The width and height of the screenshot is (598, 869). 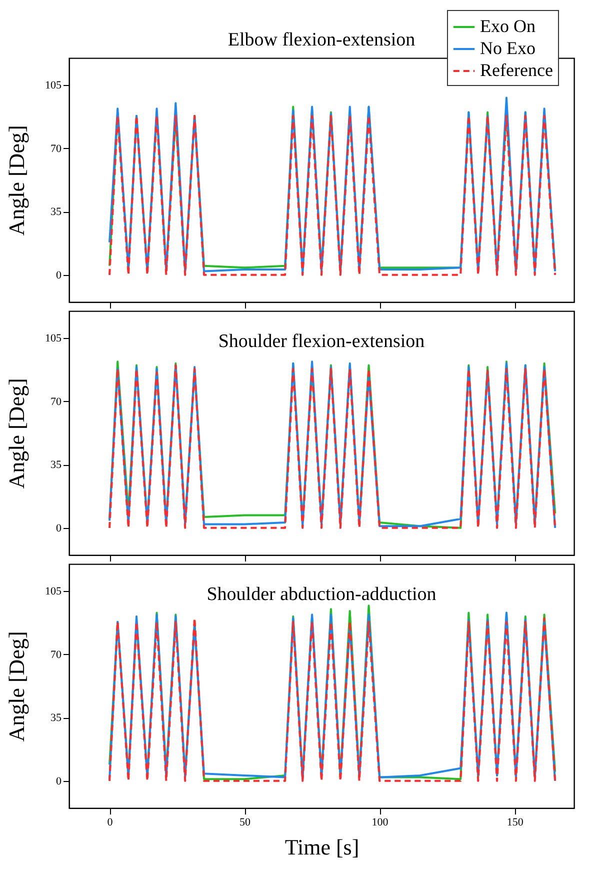 What do you see at coordinates (322, 341) in the screenshot?
I see `text: Shoulder flexion-extension` at bounding box center [322, 341].